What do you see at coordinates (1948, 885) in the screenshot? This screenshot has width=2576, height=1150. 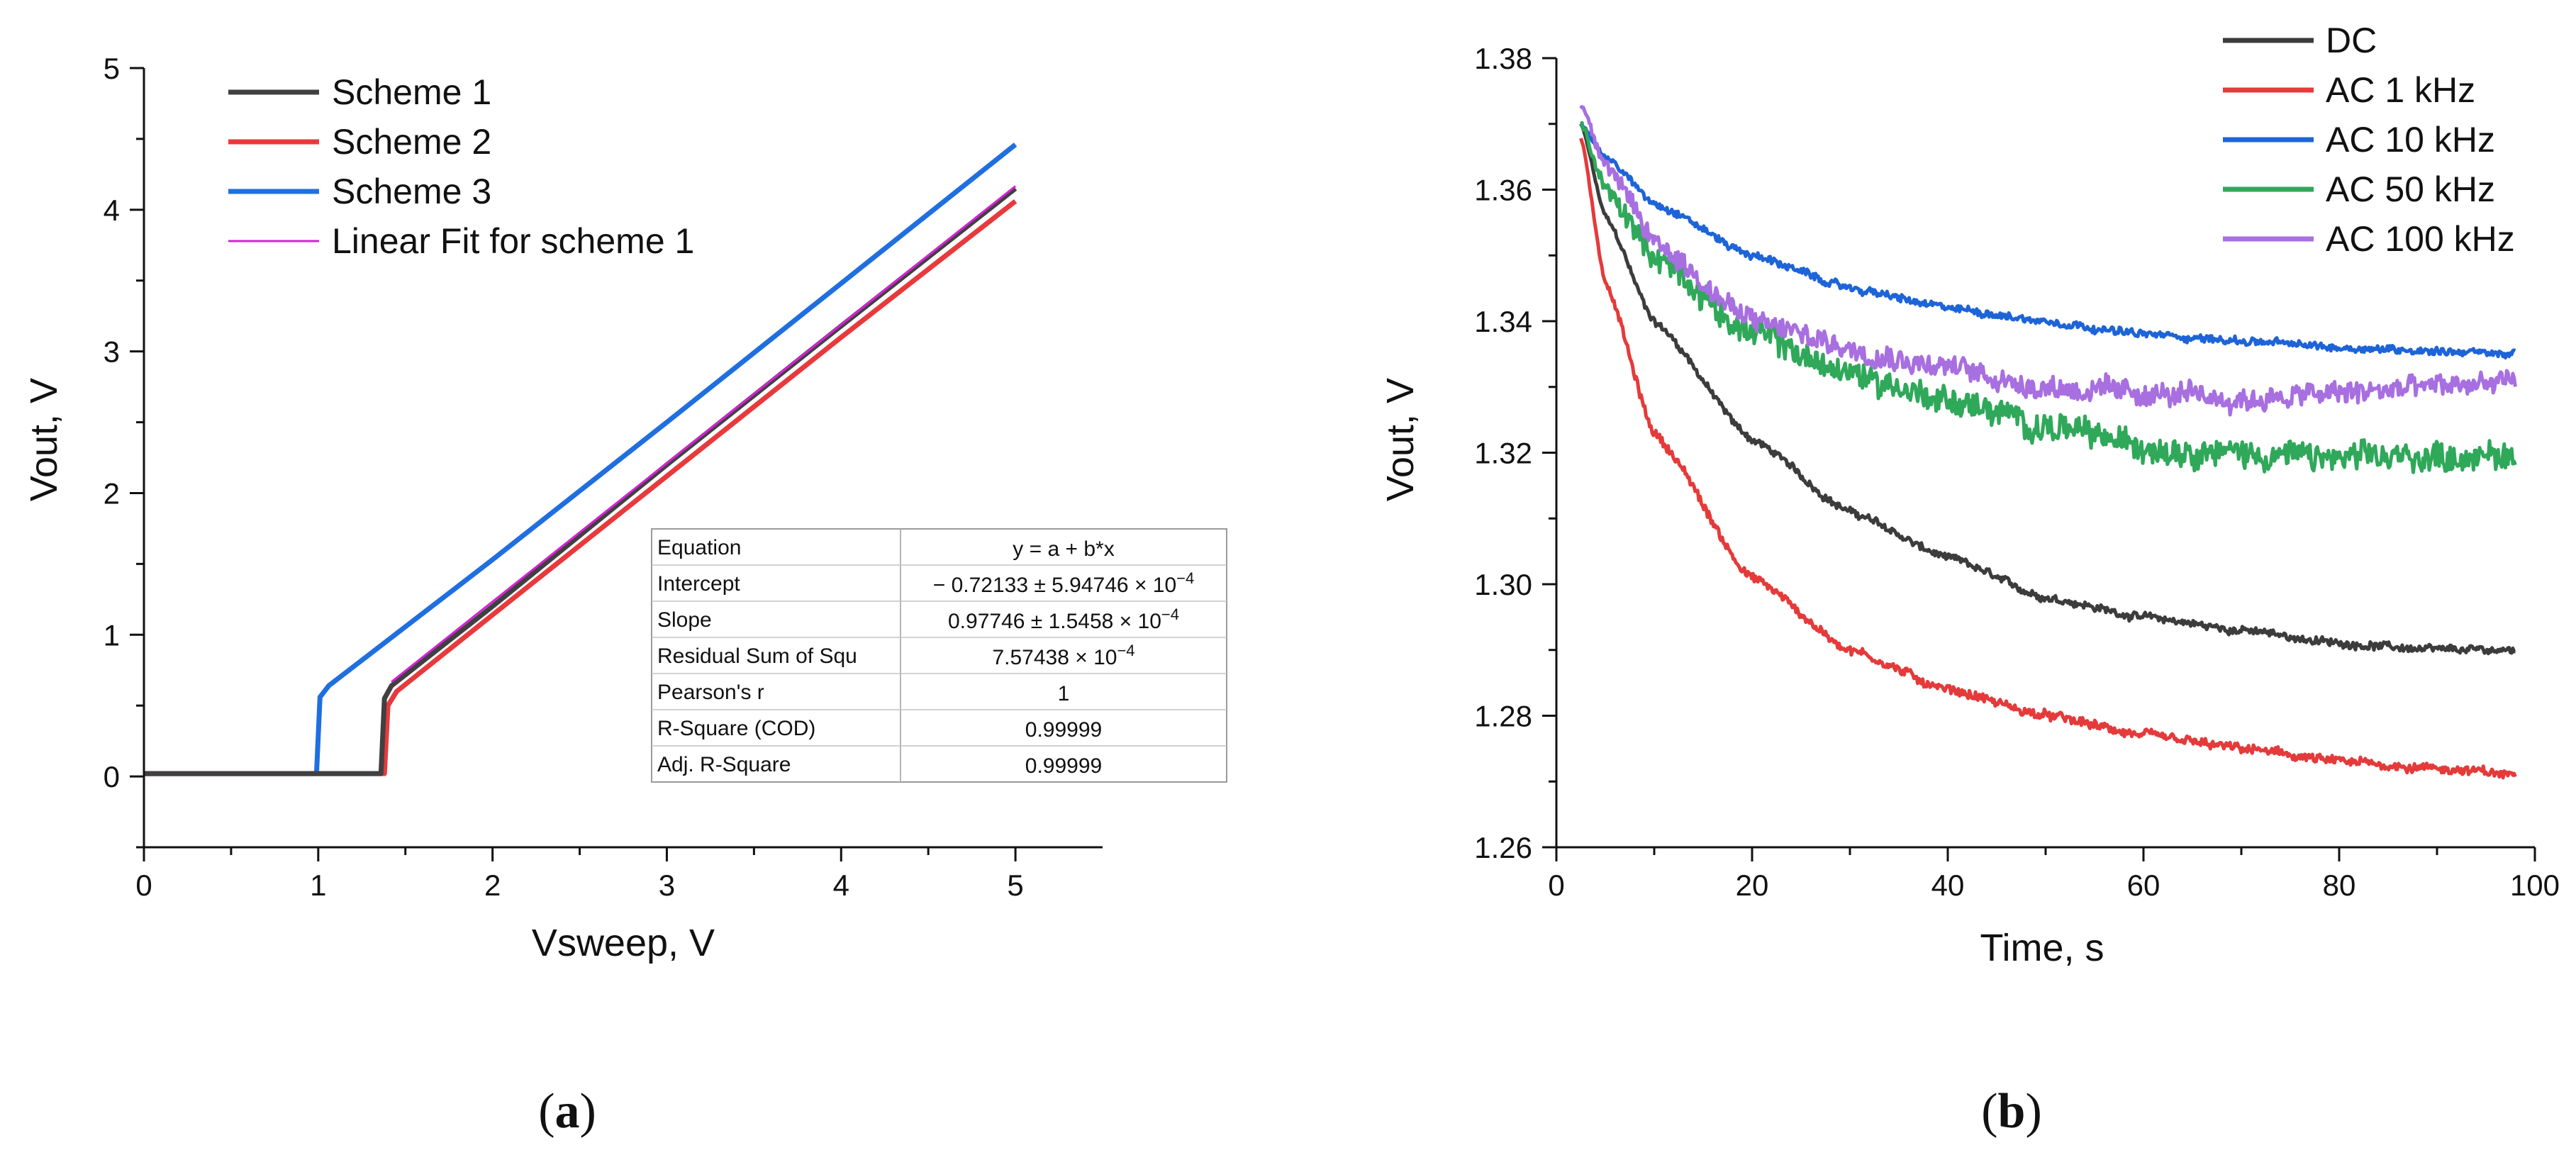 I see `b-x-tick-label: 40` at bounding box center [1948, 885].